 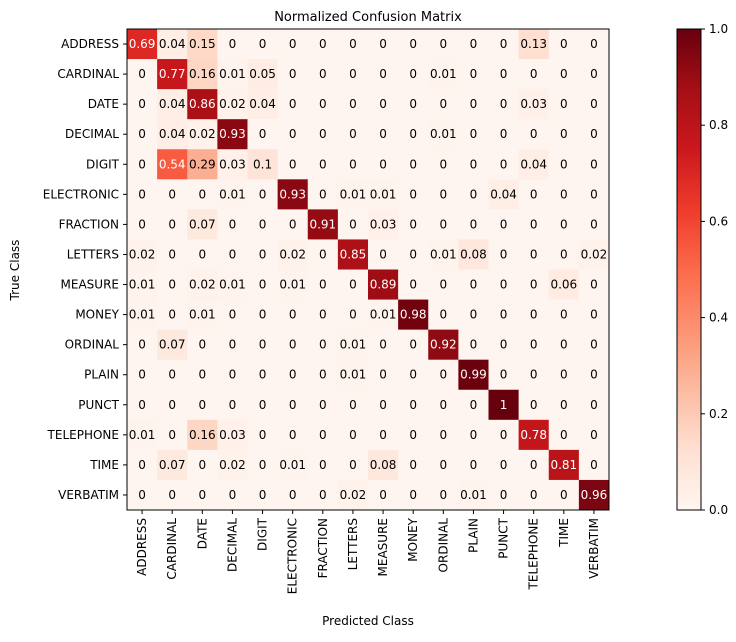 I want to click on x-tick-label: ADDRESS, so click(x=142, y=547).